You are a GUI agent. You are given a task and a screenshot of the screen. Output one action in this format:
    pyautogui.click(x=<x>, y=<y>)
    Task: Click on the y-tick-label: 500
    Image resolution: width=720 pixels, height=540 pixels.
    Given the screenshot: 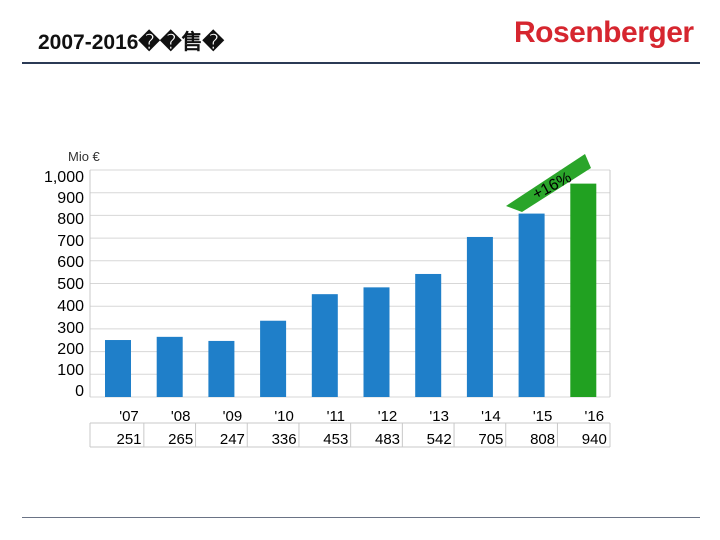 What is the action you would take?
    pyautogui.click(x=70, y=284)
    